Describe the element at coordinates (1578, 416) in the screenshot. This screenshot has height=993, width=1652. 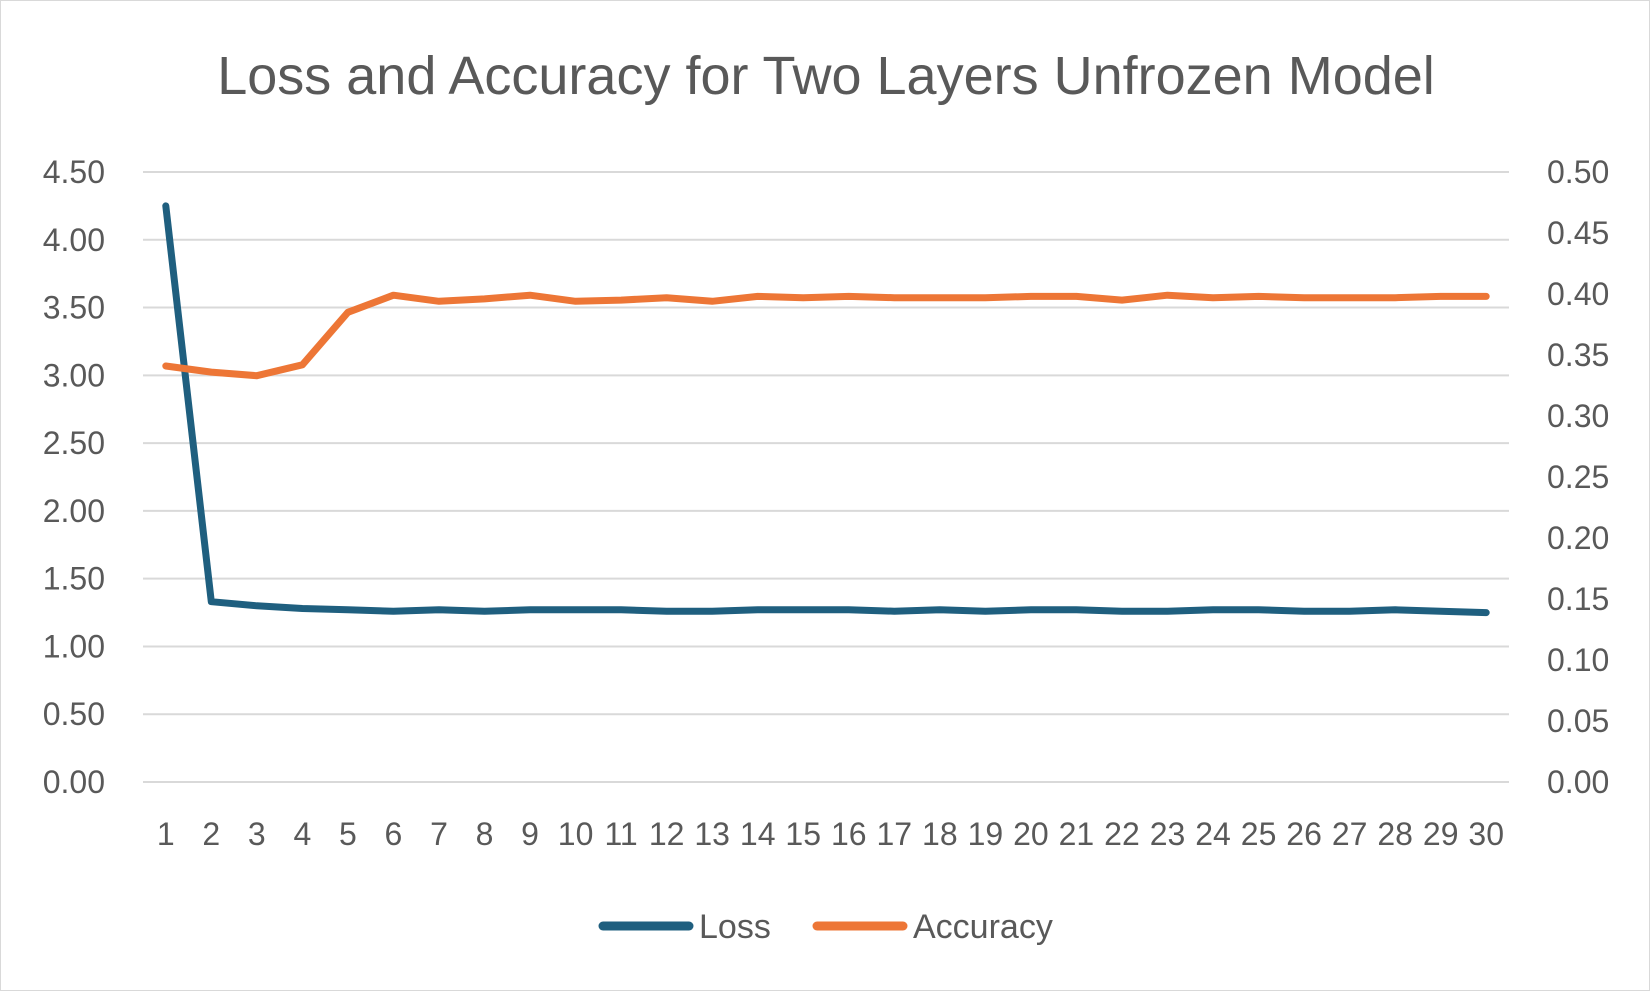
I see `right-tick-label: 0.30` at that location.